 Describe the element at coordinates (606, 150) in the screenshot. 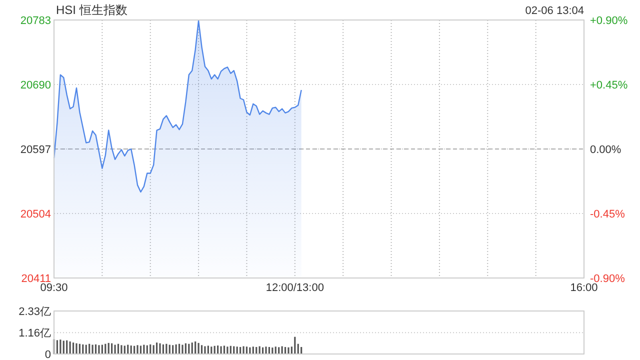

I see `y2-tick-label: 0.00%` at that location.